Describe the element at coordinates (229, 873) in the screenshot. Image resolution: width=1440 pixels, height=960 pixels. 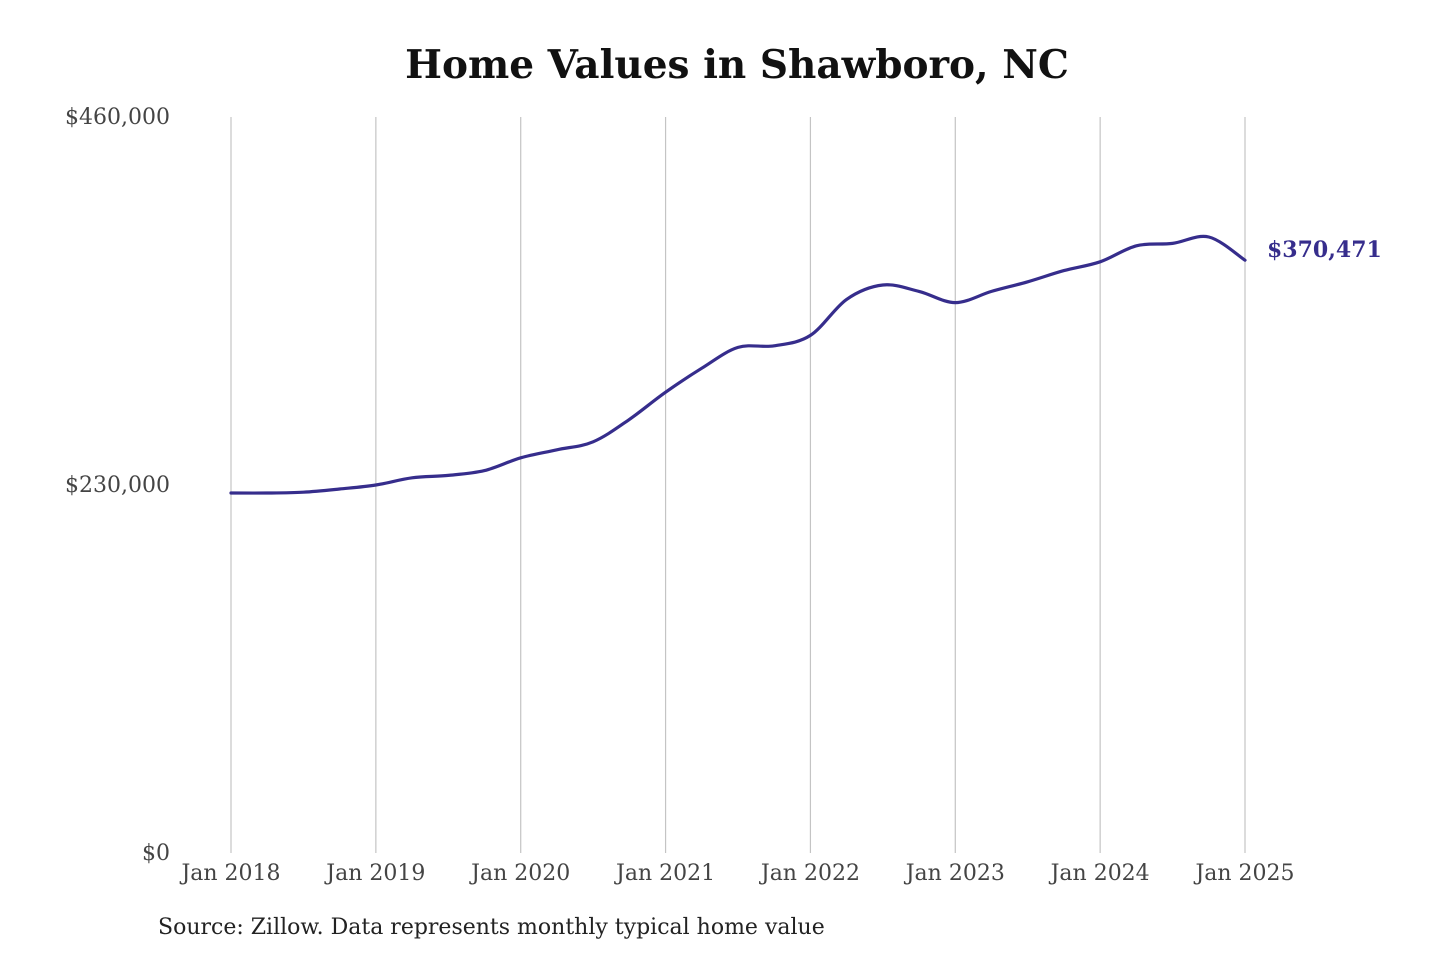
I see `x-tick-label: Jan 2018` at that location.